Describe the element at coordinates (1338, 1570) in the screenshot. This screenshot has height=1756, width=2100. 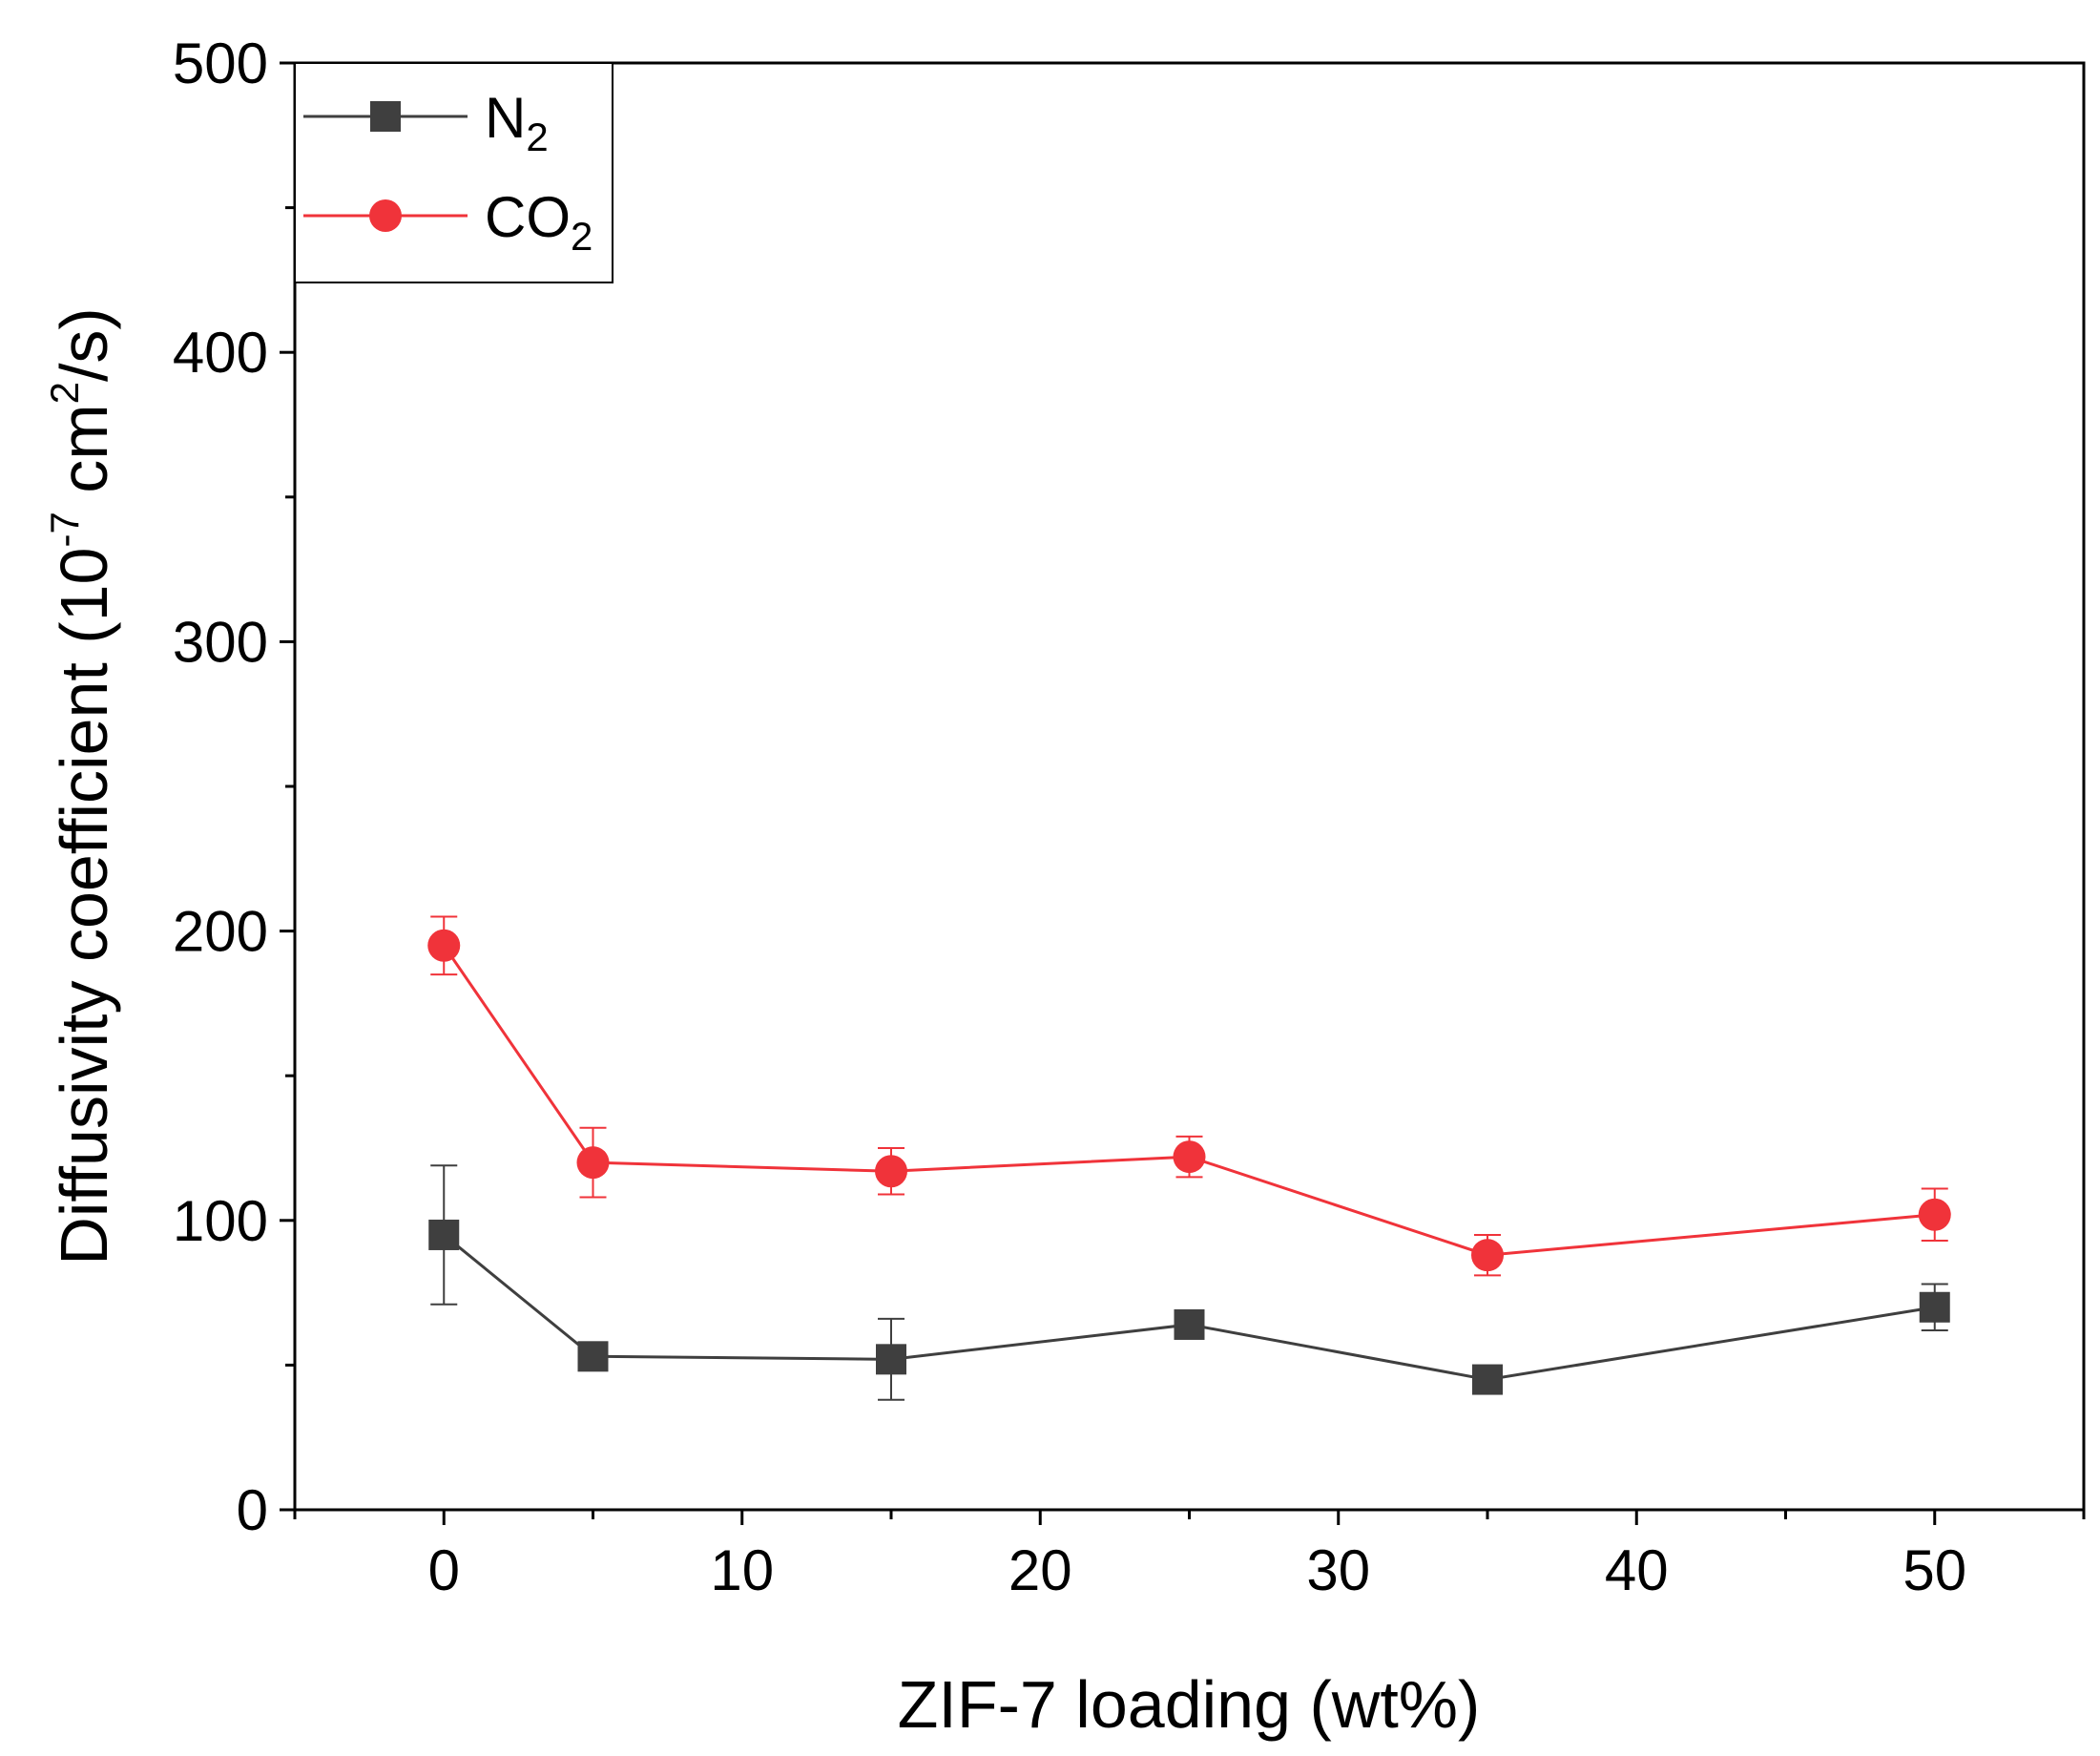
I see `x-tick-label: 30` at that location.